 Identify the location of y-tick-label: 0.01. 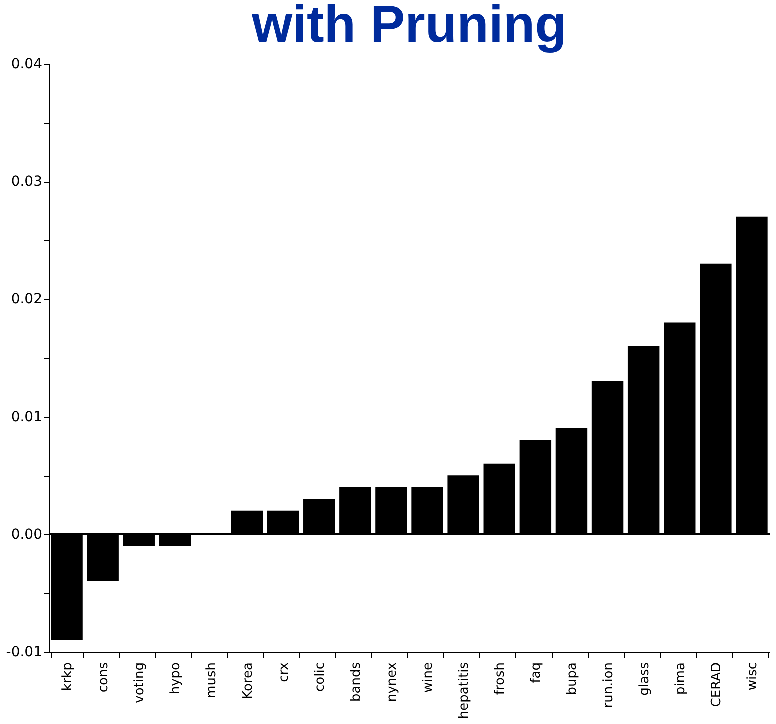
(26, 417).